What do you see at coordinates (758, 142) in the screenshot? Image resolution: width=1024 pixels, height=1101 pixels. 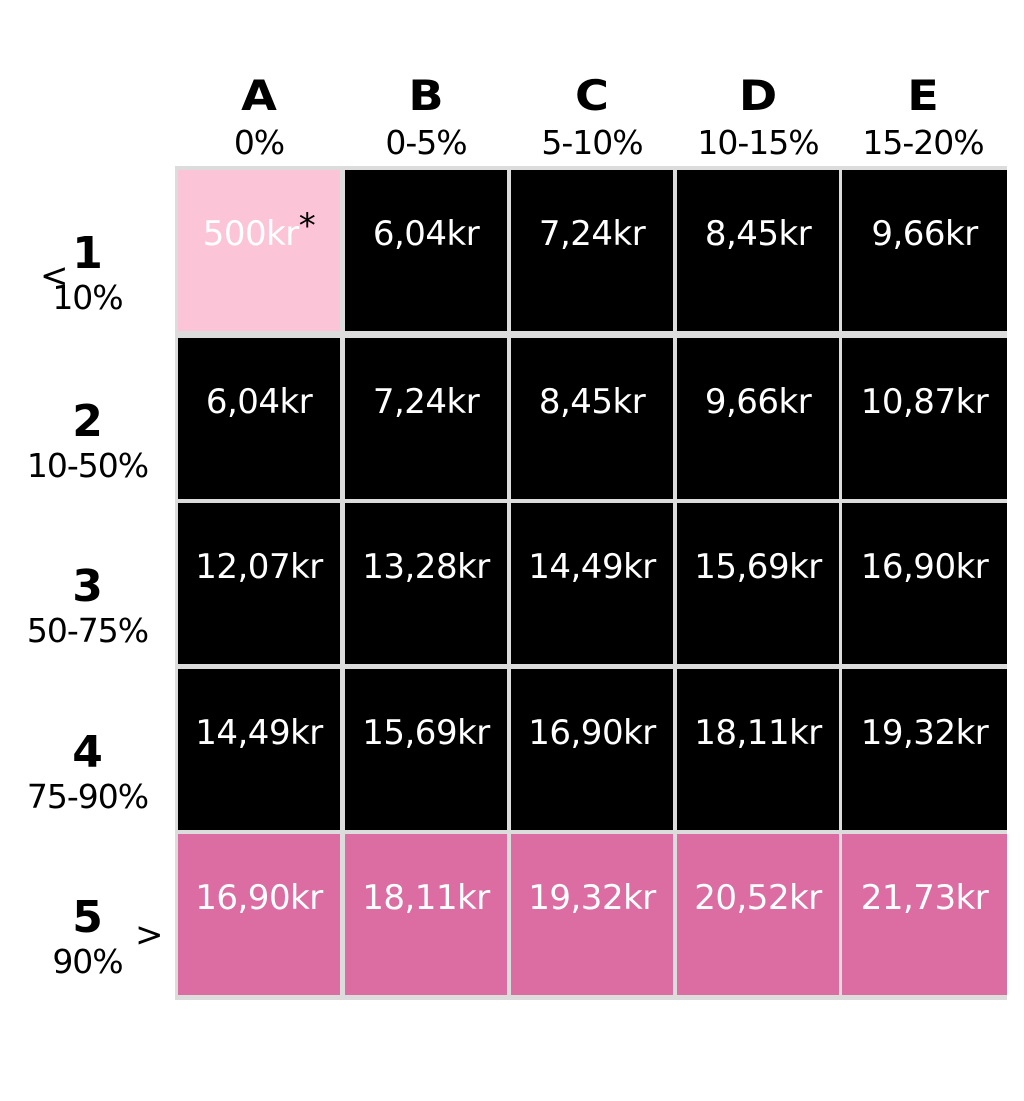 I see `column-range: 10-15%` at bounding box center [758, 142].